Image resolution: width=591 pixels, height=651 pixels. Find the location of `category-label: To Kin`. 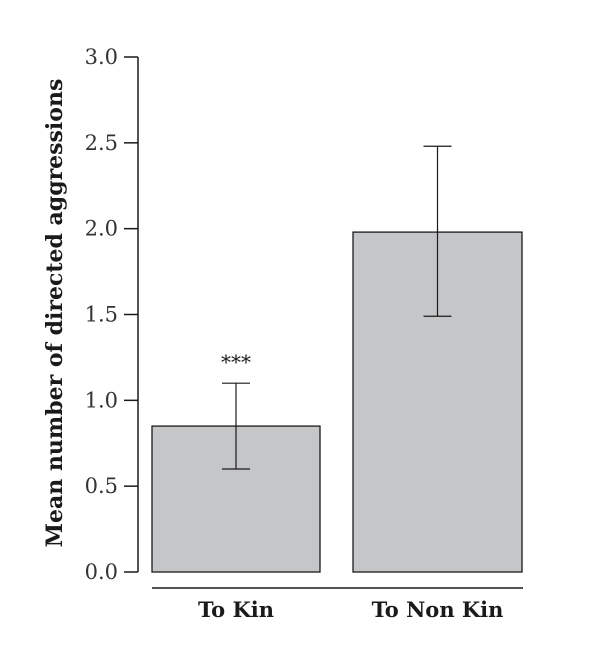

category-label: To Kin is located at coordinates (236, 609).